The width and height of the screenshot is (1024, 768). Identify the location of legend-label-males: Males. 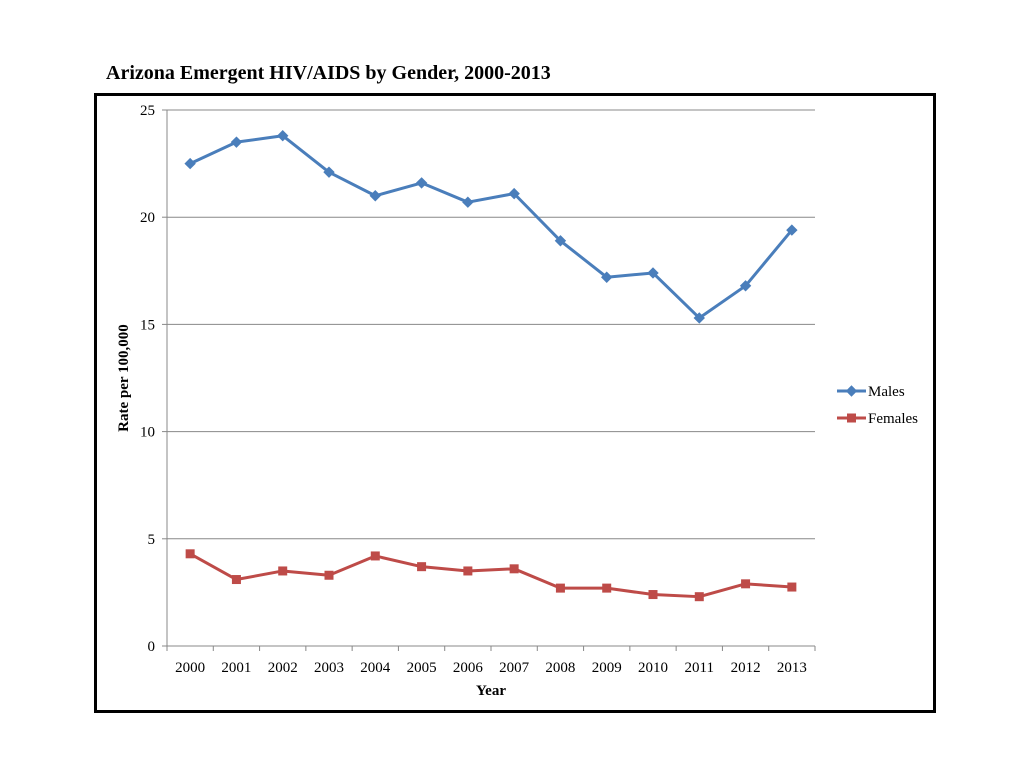
(886, 392).